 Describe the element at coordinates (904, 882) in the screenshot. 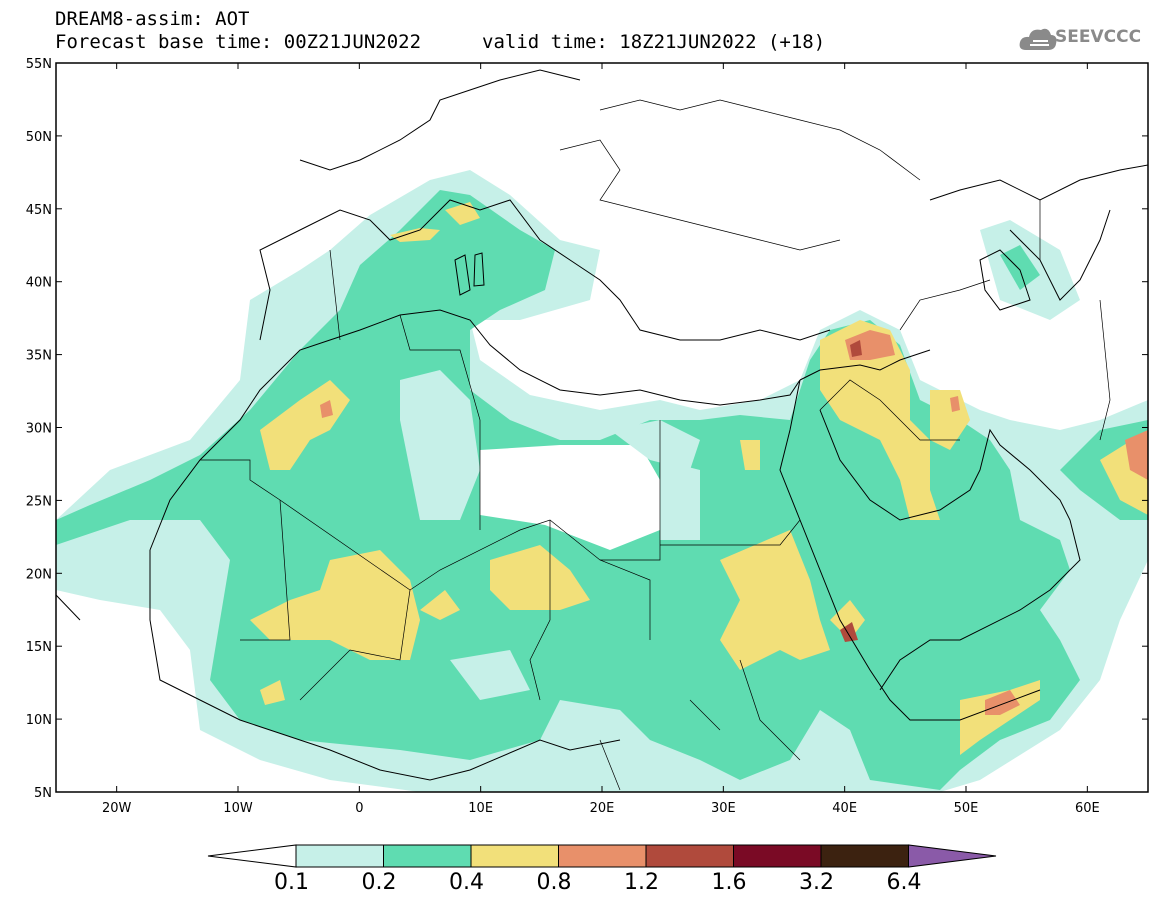

I see `colorbar-level-label: 6.4` at that location.